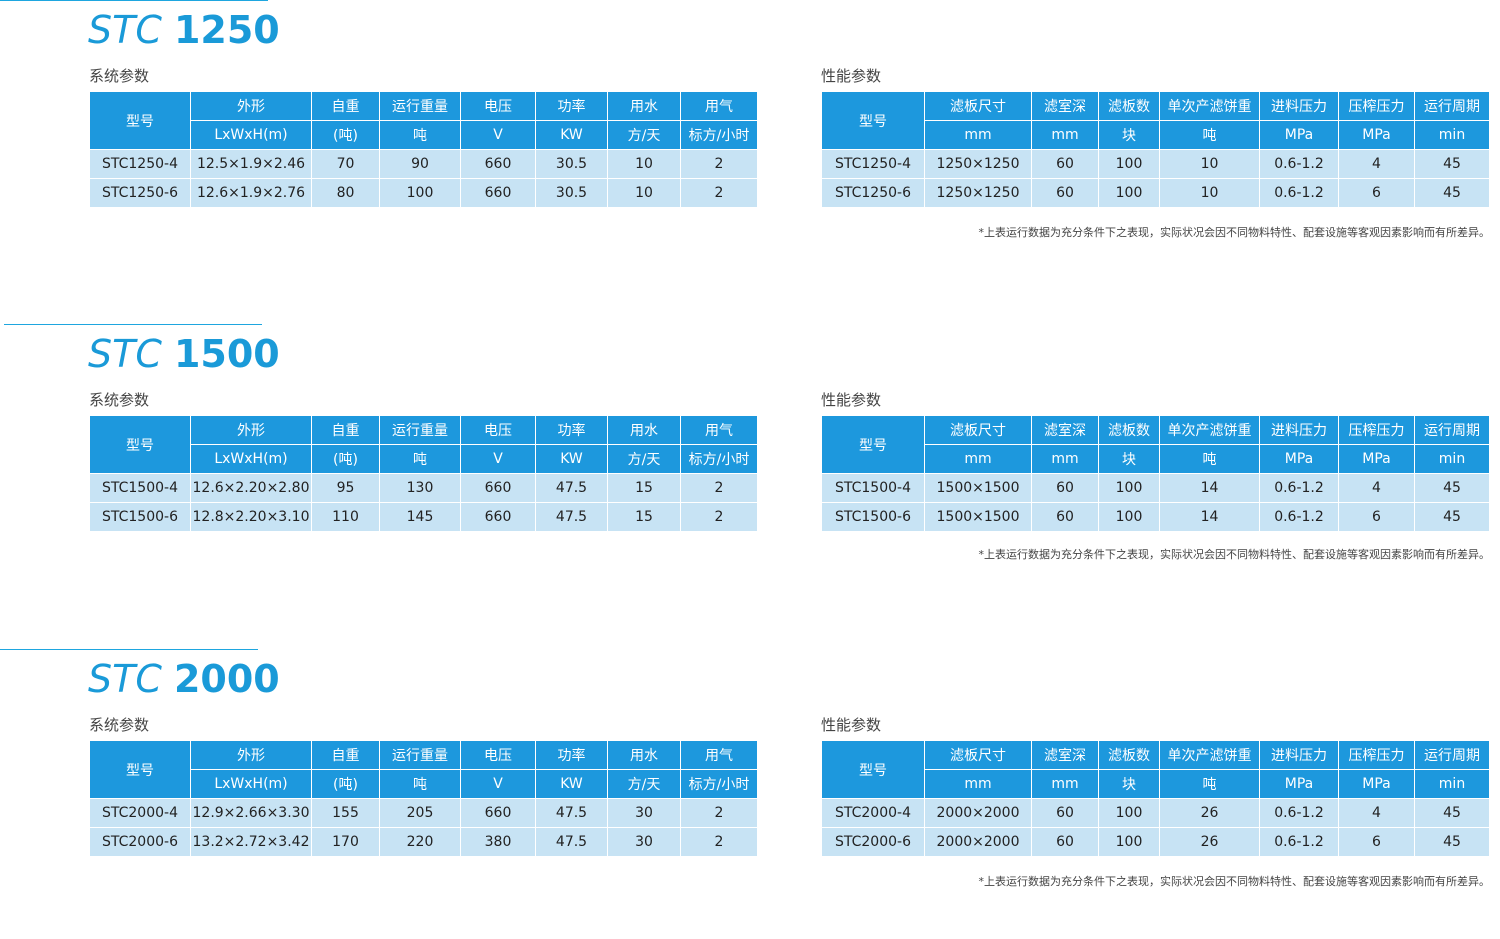 The width and height of the screenshot is (1500, 939). Describe the element at coordinates (1452, 842) in the screenshot. I see `table-cell: 45` at that location.